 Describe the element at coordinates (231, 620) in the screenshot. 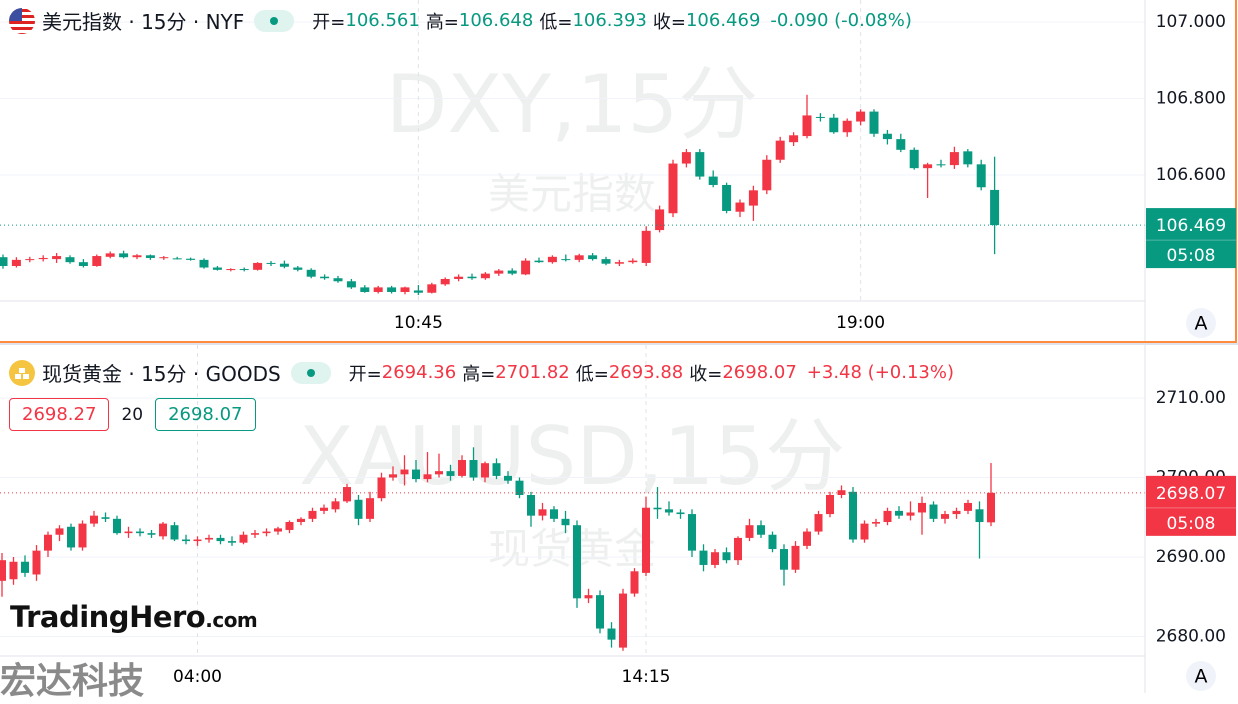

I see `brand-suffix: .com` at that location.